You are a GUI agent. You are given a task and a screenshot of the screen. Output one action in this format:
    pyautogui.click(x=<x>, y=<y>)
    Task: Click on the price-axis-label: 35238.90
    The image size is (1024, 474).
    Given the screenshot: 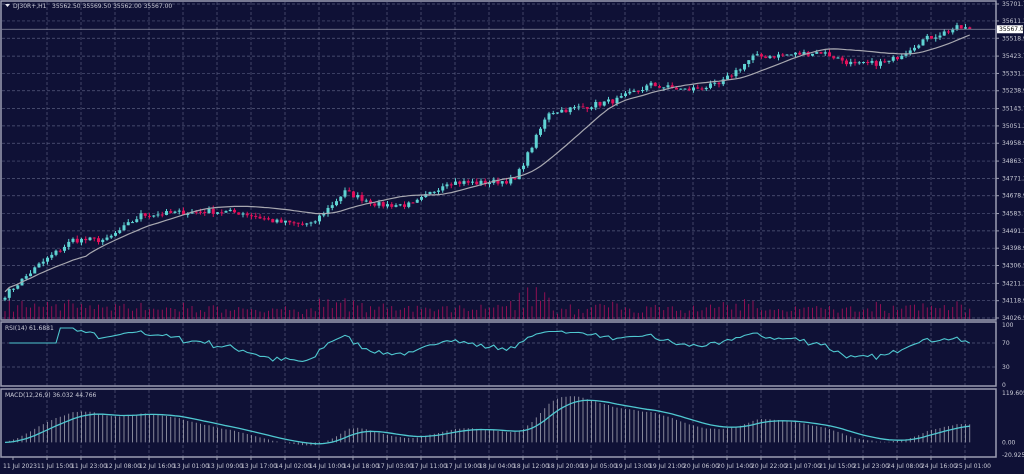 What is the action you would take?
    pyautogui.click(x=1013, y=91)
    